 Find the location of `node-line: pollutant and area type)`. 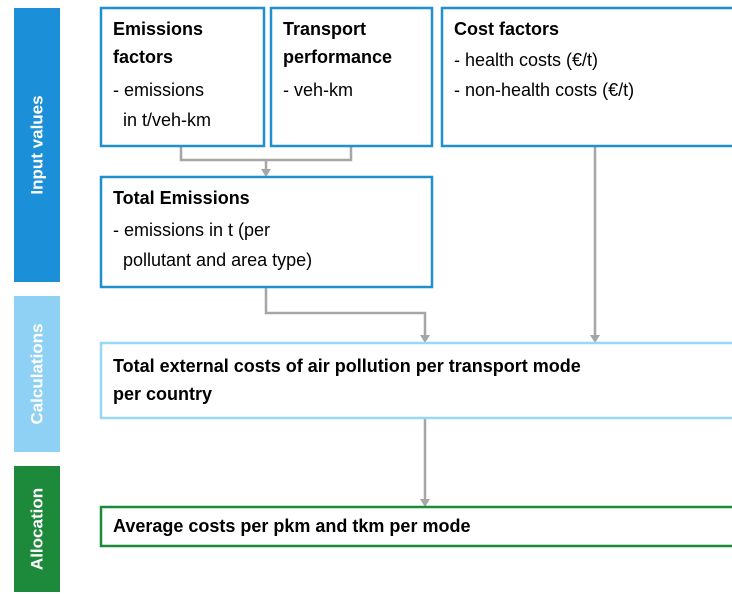

node-line: pollutant and area type) is located at coordinates (217, 260).